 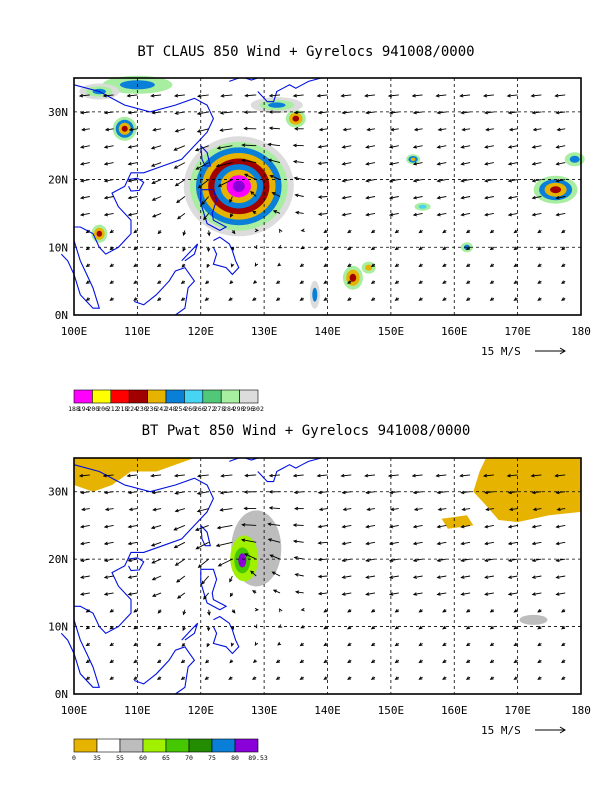 What do you see at coordinates (454, 710) in the screenshot?
I see `lon-label: 160E` at bounding box center [454, 710].